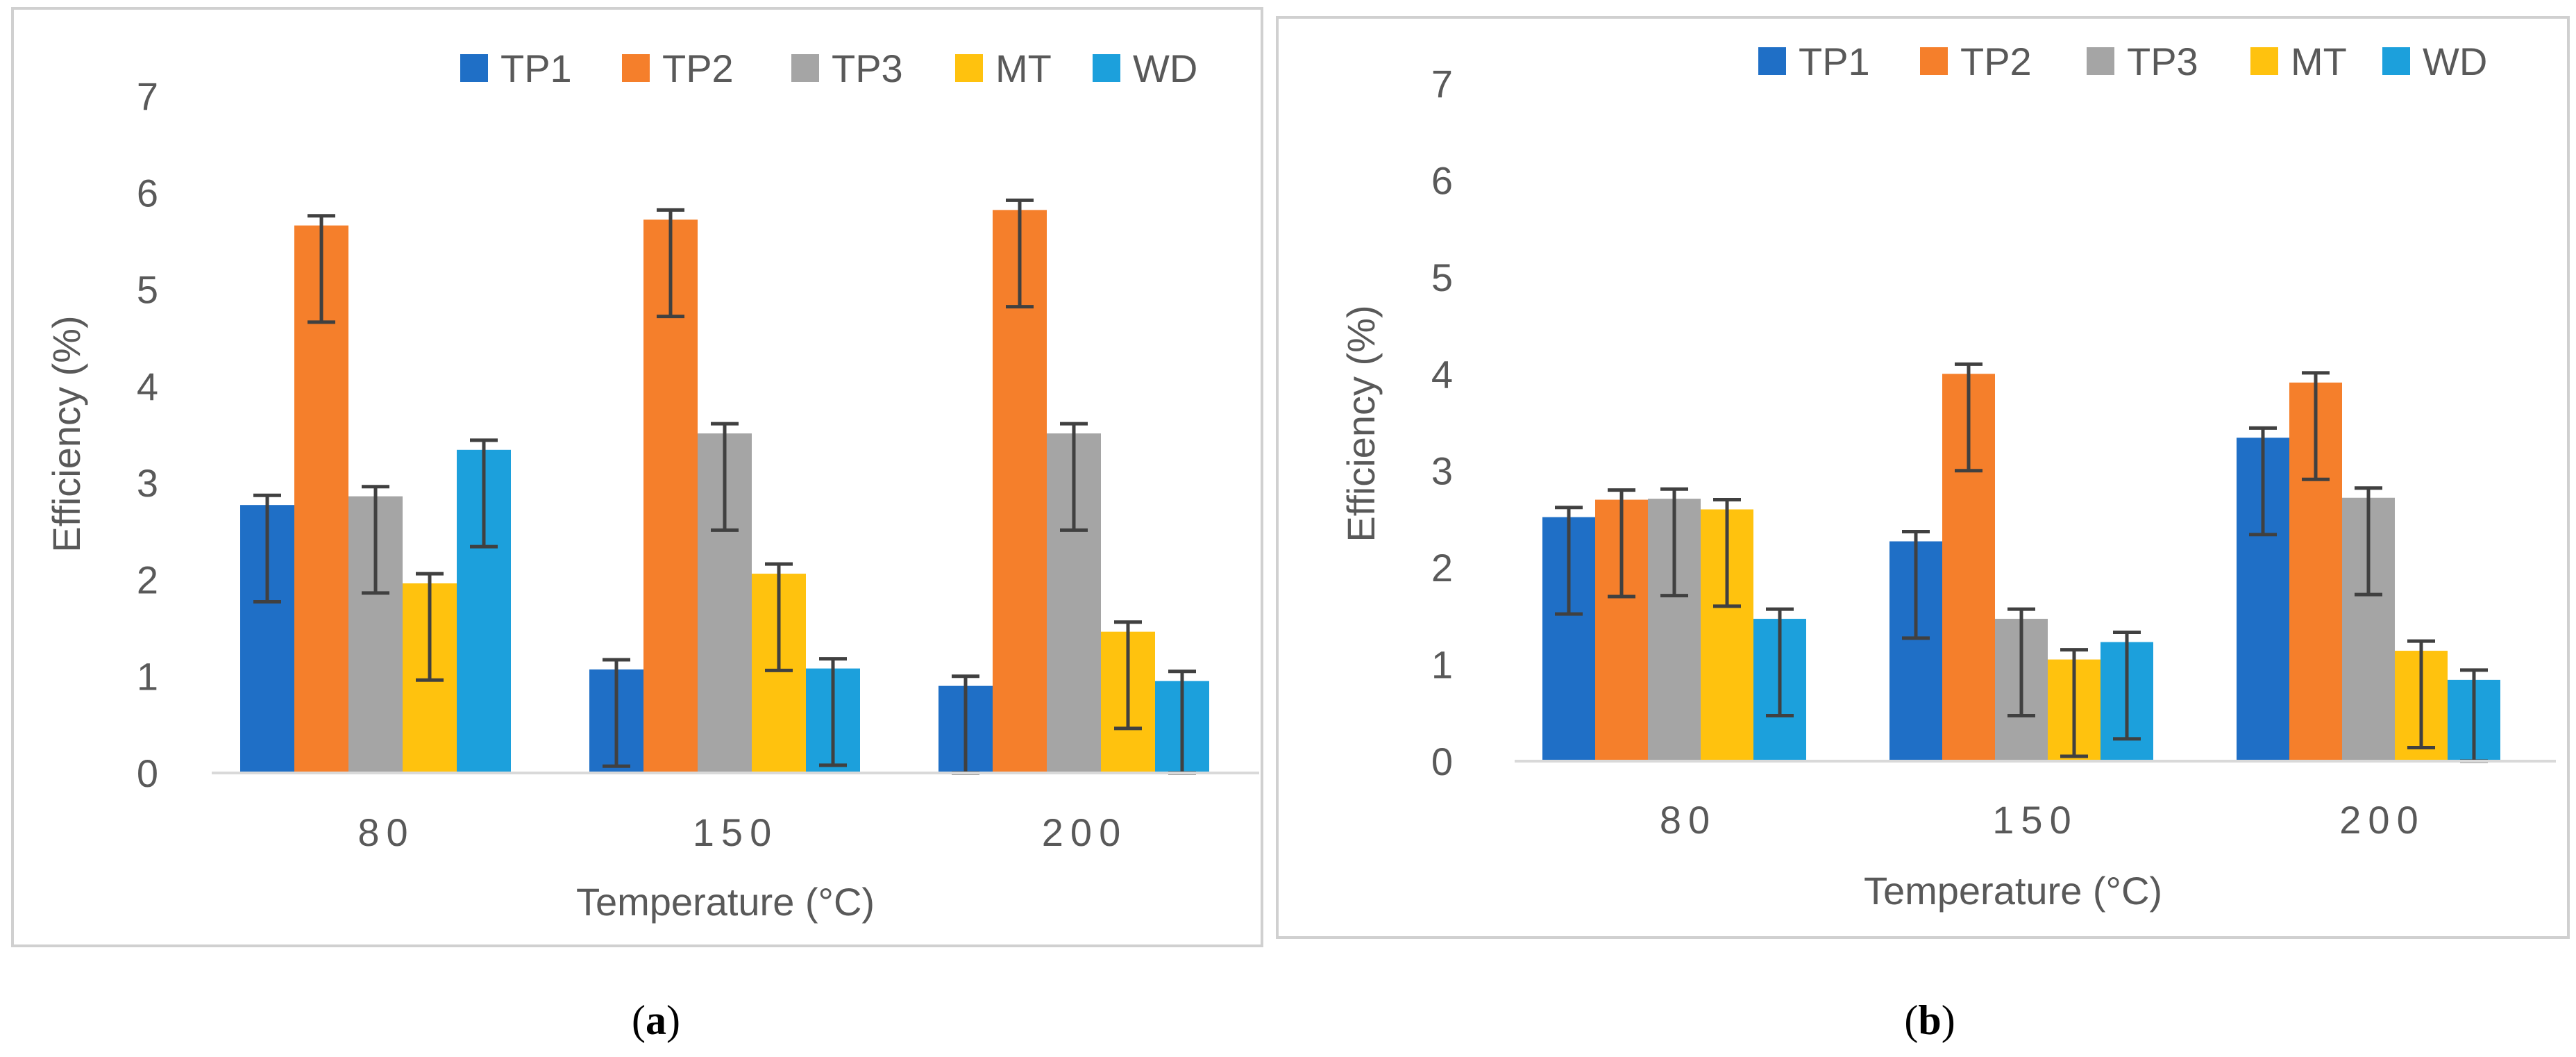  What do you see at coordinates (1929, 1020) in the screenshot?
I see `panel-caption-b: (b)` at bounding box center [1929, 1020].